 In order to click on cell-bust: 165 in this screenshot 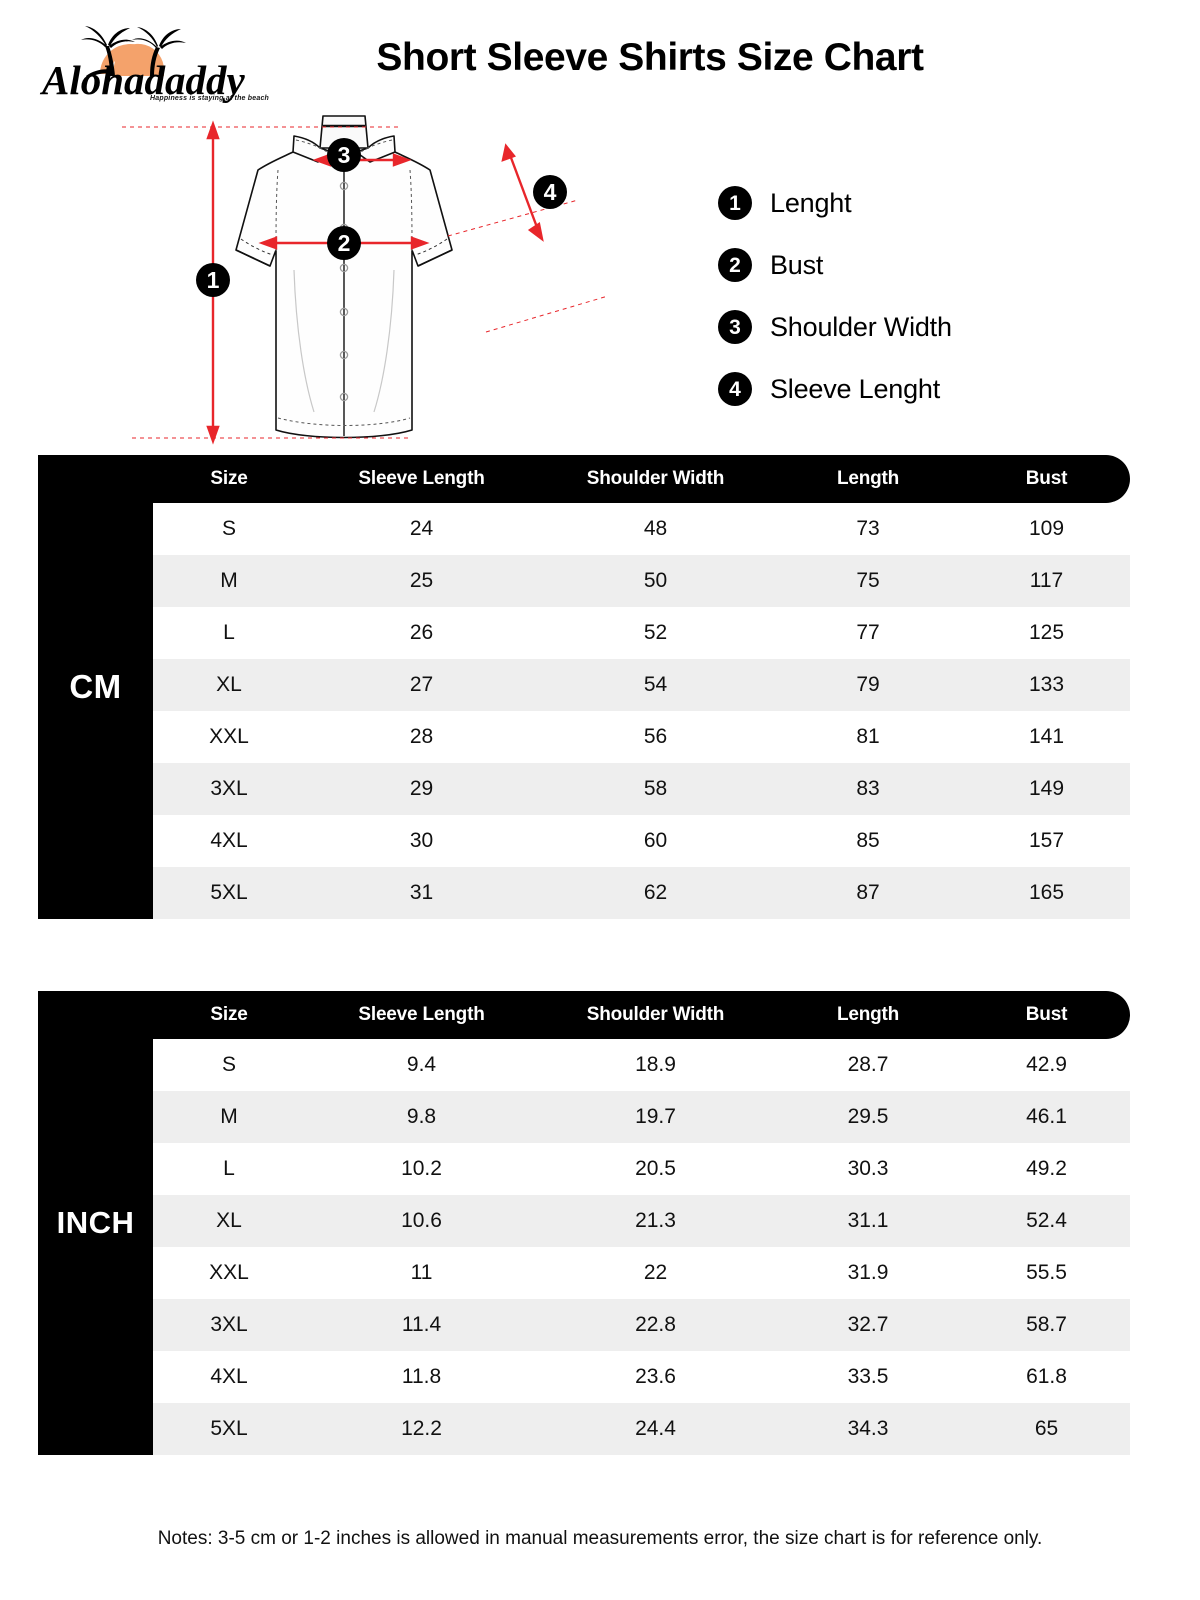, I will do `click(1046, 893)`.